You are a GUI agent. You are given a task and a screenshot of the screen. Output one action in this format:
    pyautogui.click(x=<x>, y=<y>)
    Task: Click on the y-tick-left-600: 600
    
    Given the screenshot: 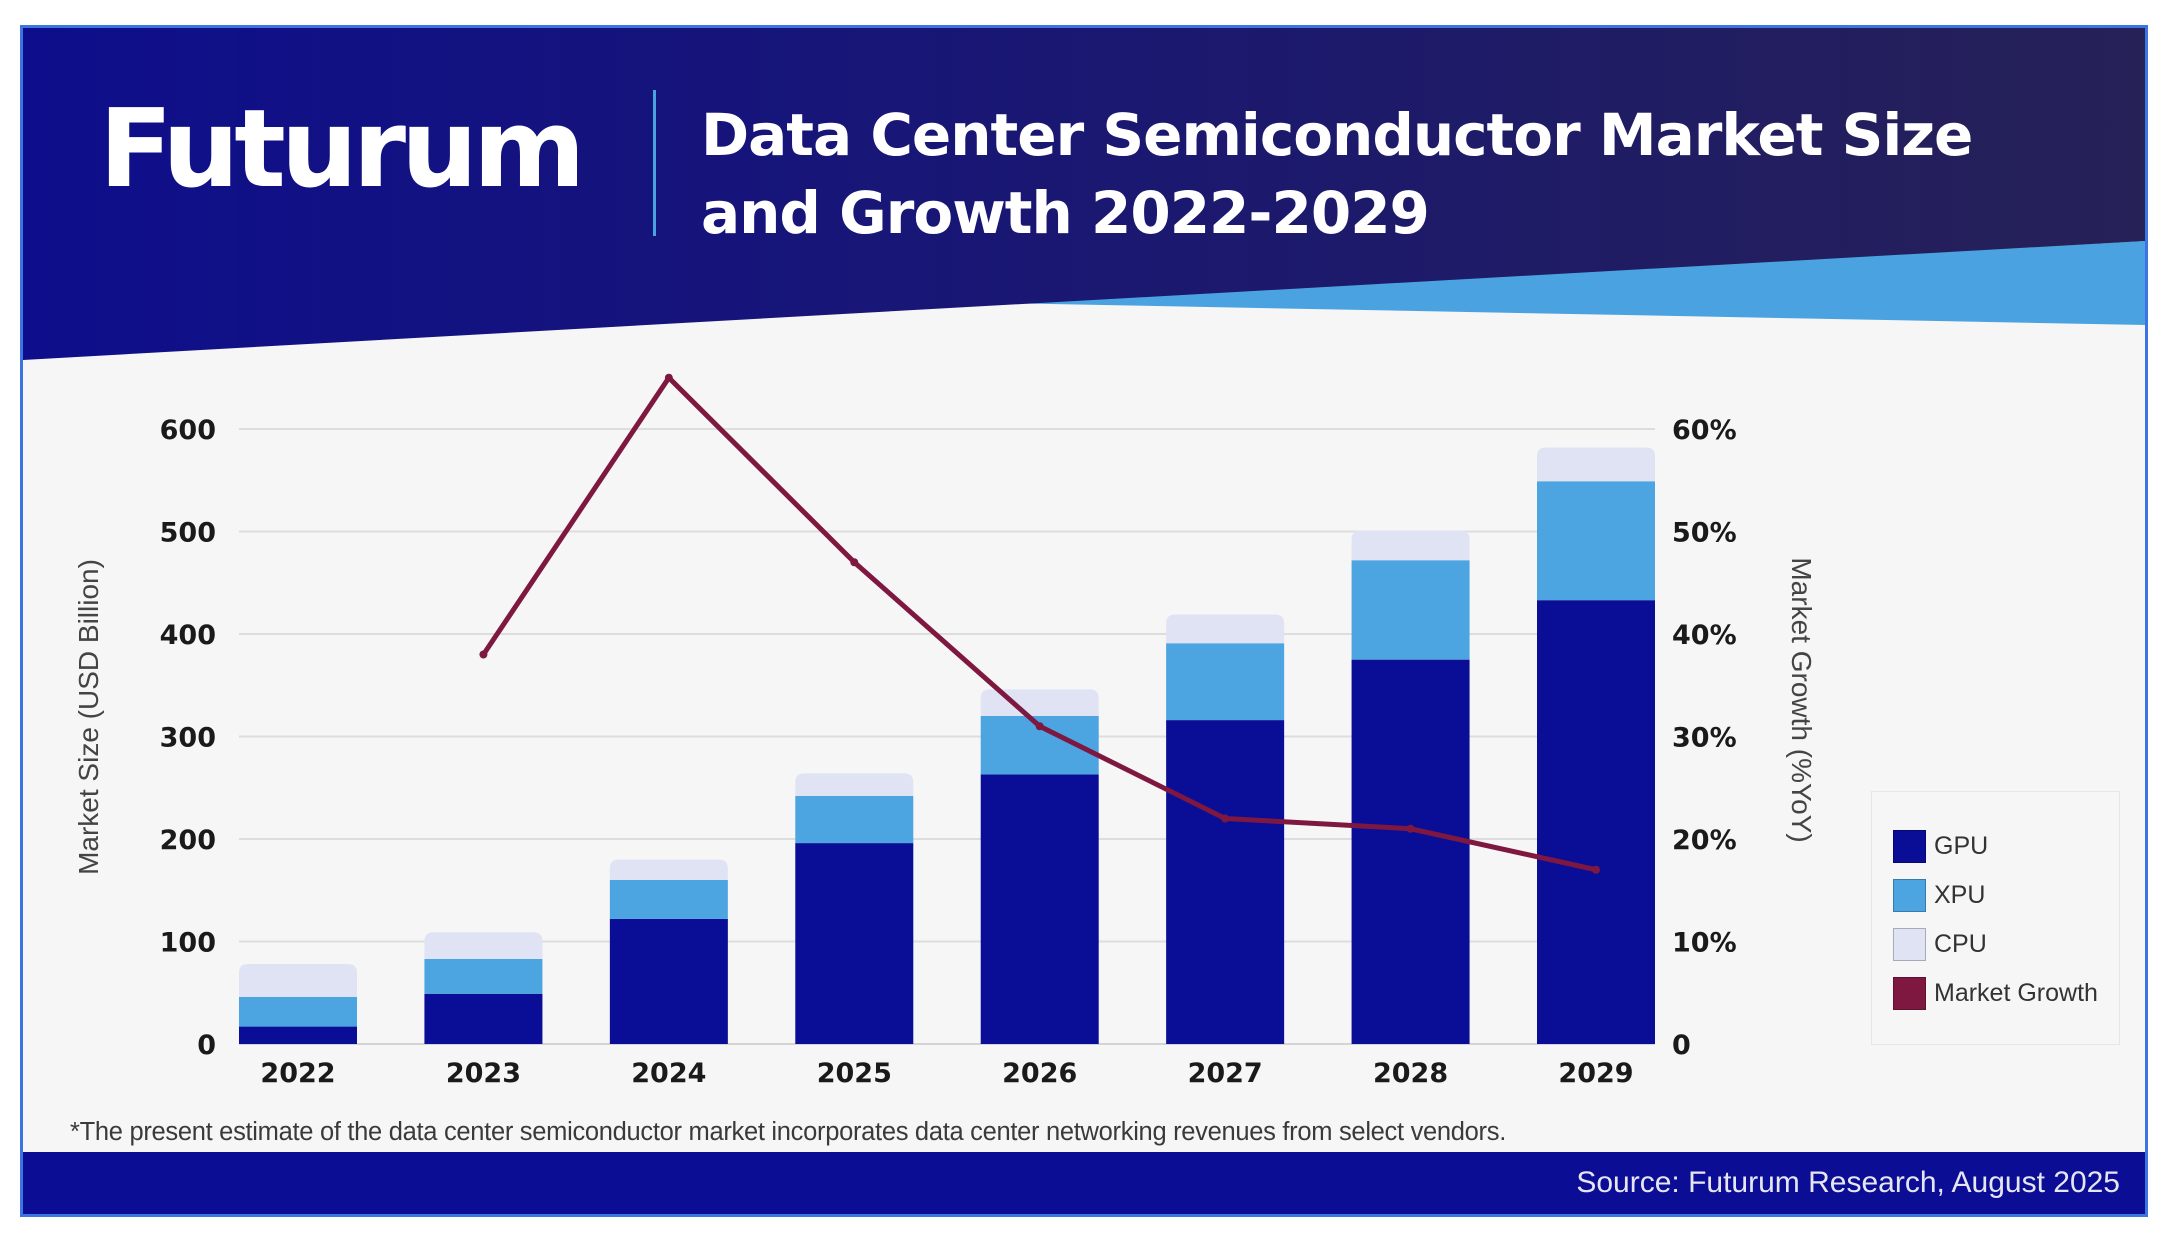 What is the action you would take?
    pyautogui.click(x=188, y=430)
    